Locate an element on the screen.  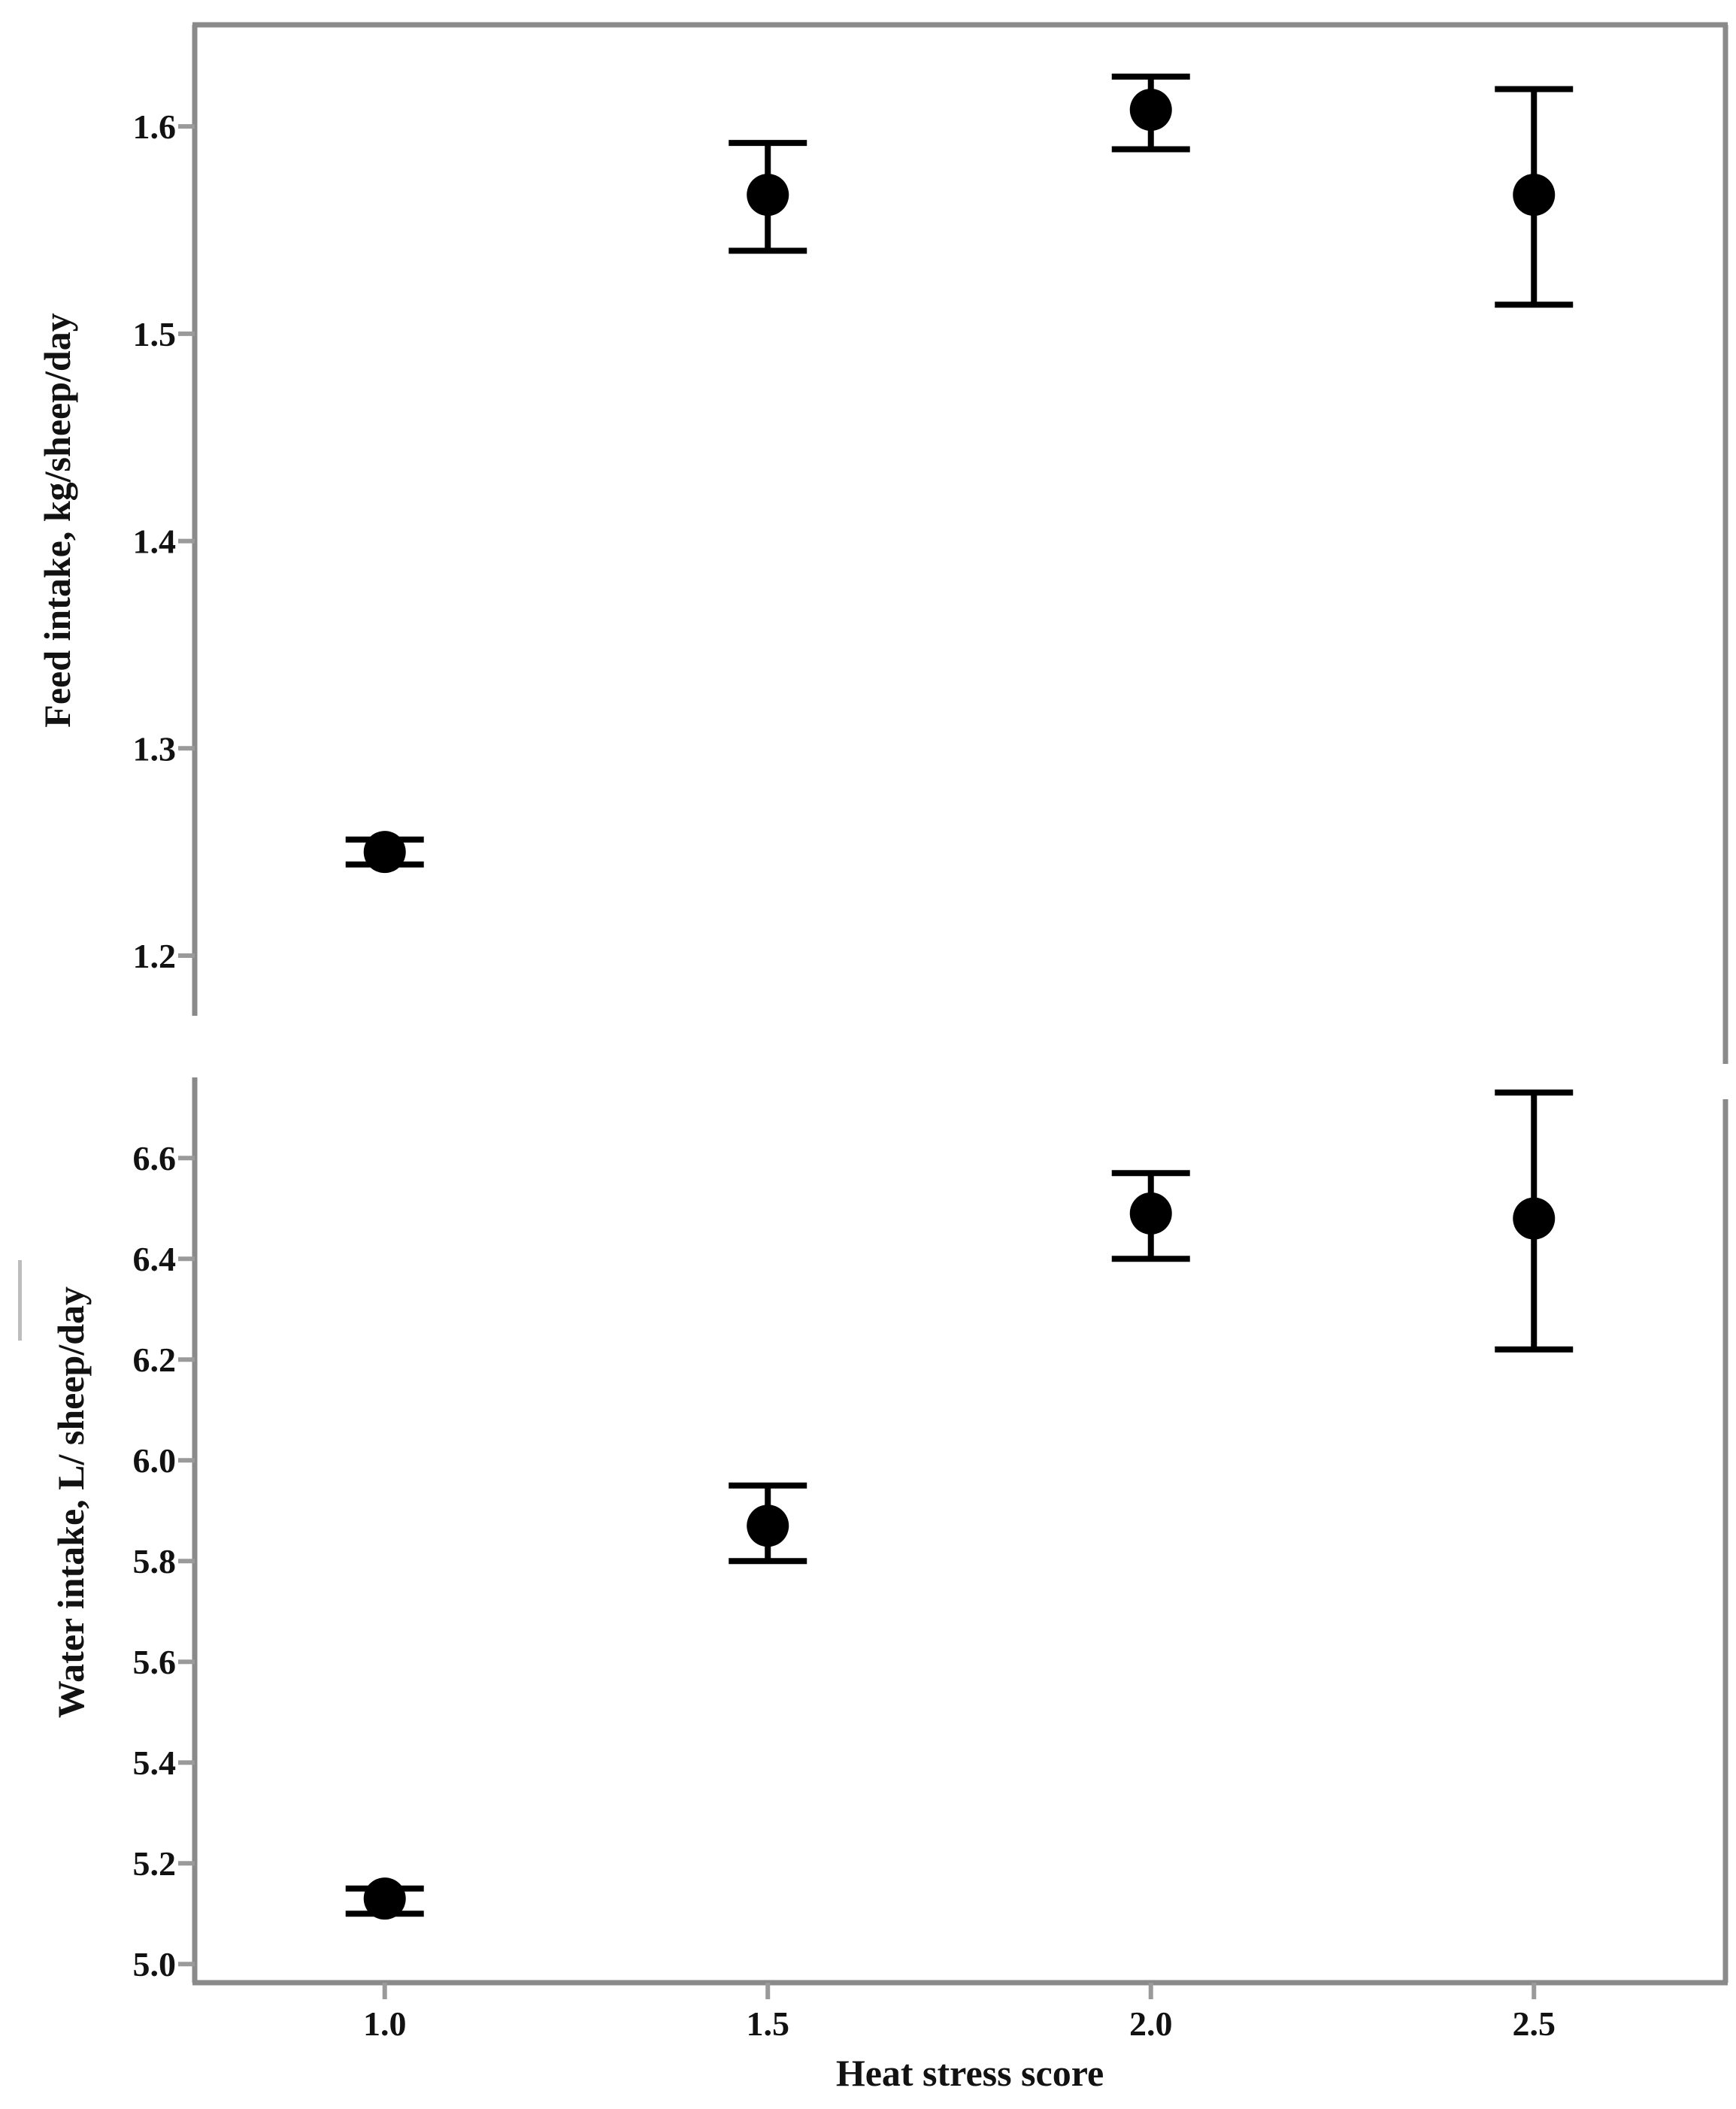
y-axis-title-feed-intake: Feed intake, kg/sheep/day is located at coordinates (57, 520).